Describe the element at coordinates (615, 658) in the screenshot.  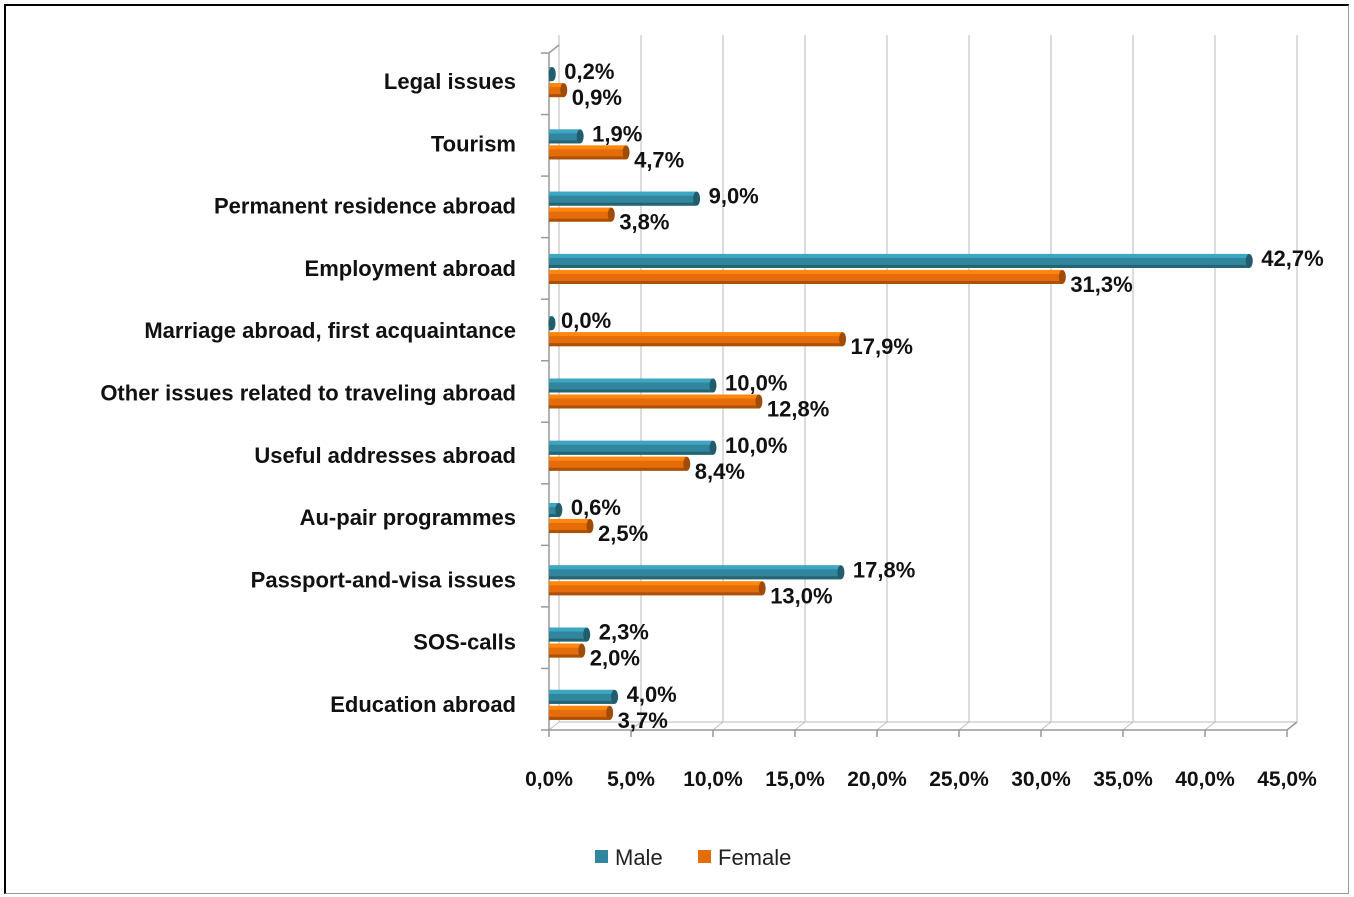
I see `data-label: 2,0%` at that location.